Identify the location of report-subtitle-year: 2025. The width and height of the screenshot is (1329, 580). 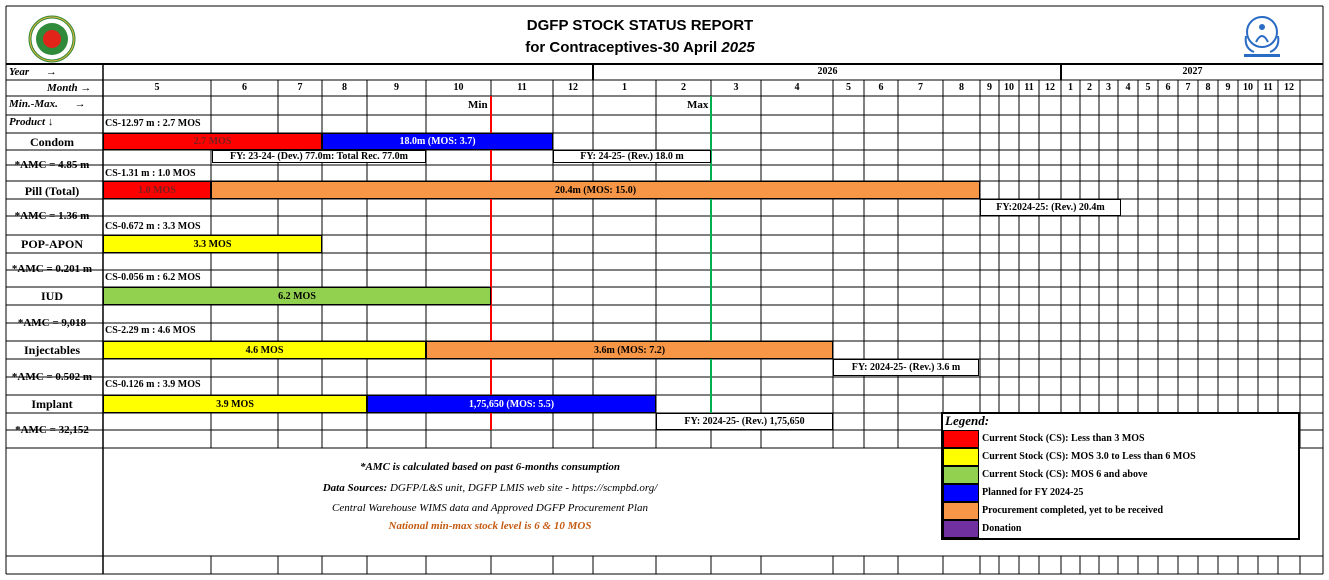
(738, 47).